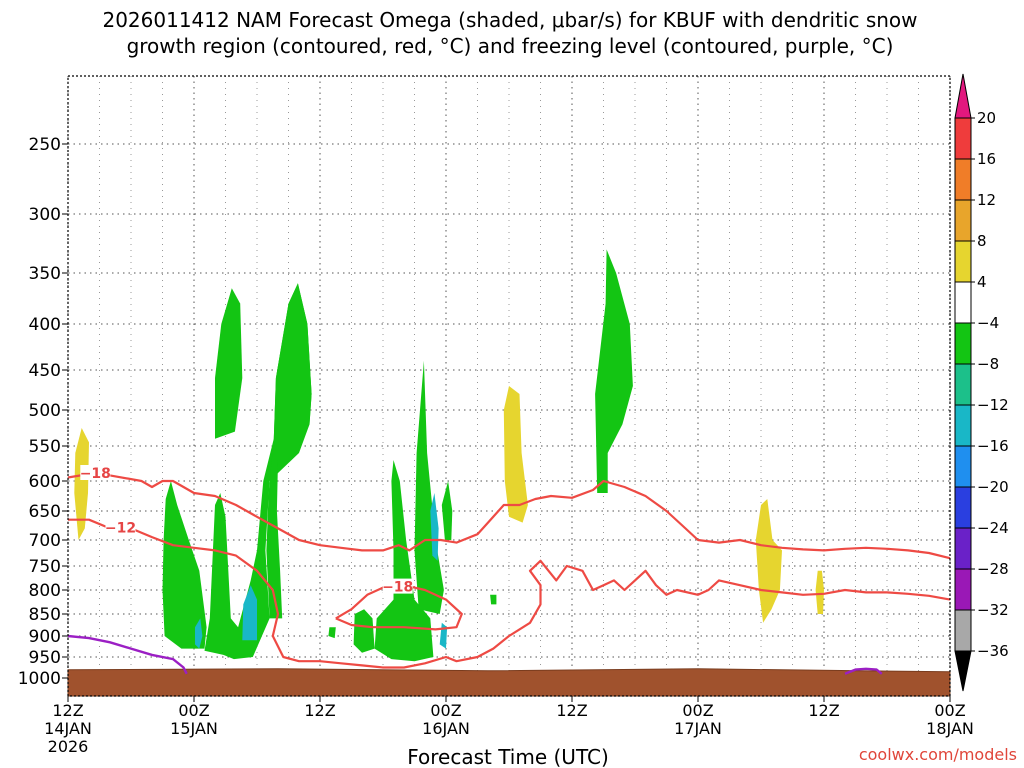  What do you see at coordinates (68, 728) in the screenshot?
I see `x-tick-label: 14JAN` at bounding box center [68, 728].